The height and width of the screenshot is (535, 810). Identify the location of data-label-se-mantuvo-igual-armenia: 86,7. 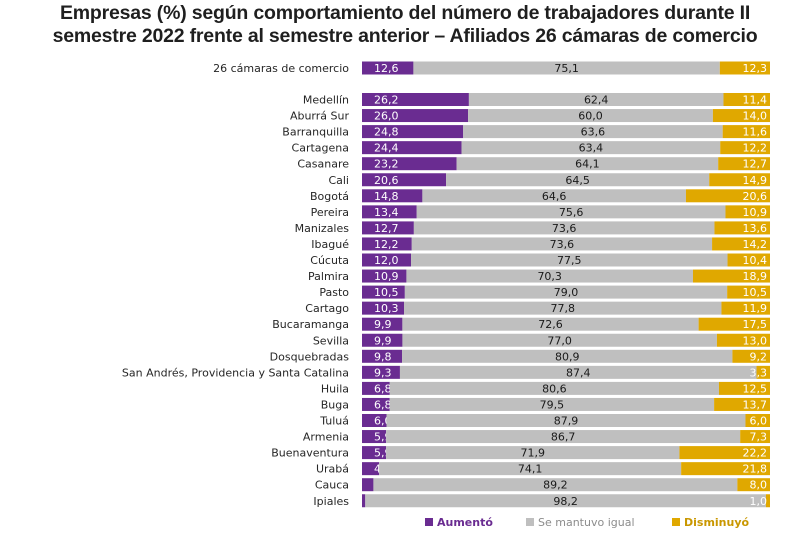
(563, 437).